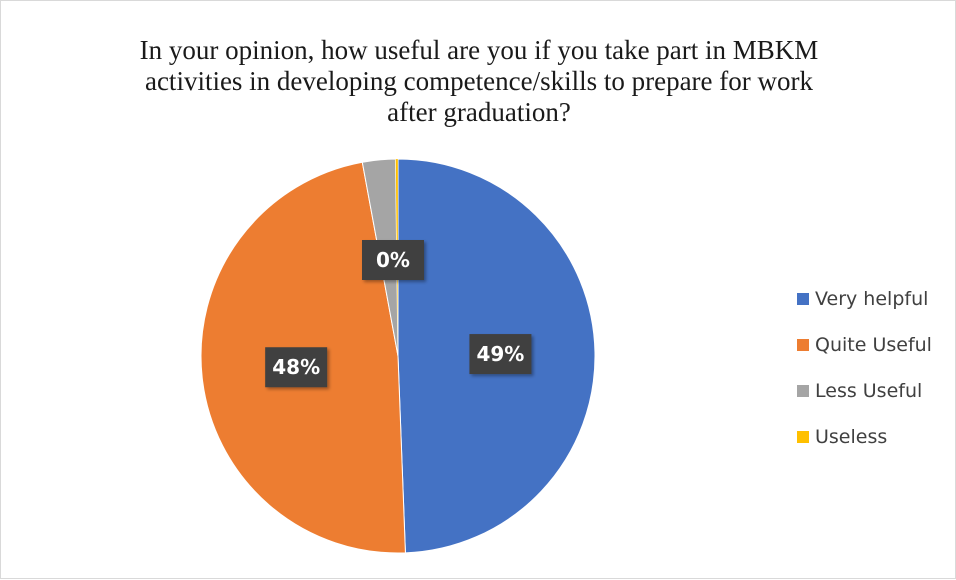  I want to click on legend-item-quite-useful: Quite Useful, so click(864, 345).